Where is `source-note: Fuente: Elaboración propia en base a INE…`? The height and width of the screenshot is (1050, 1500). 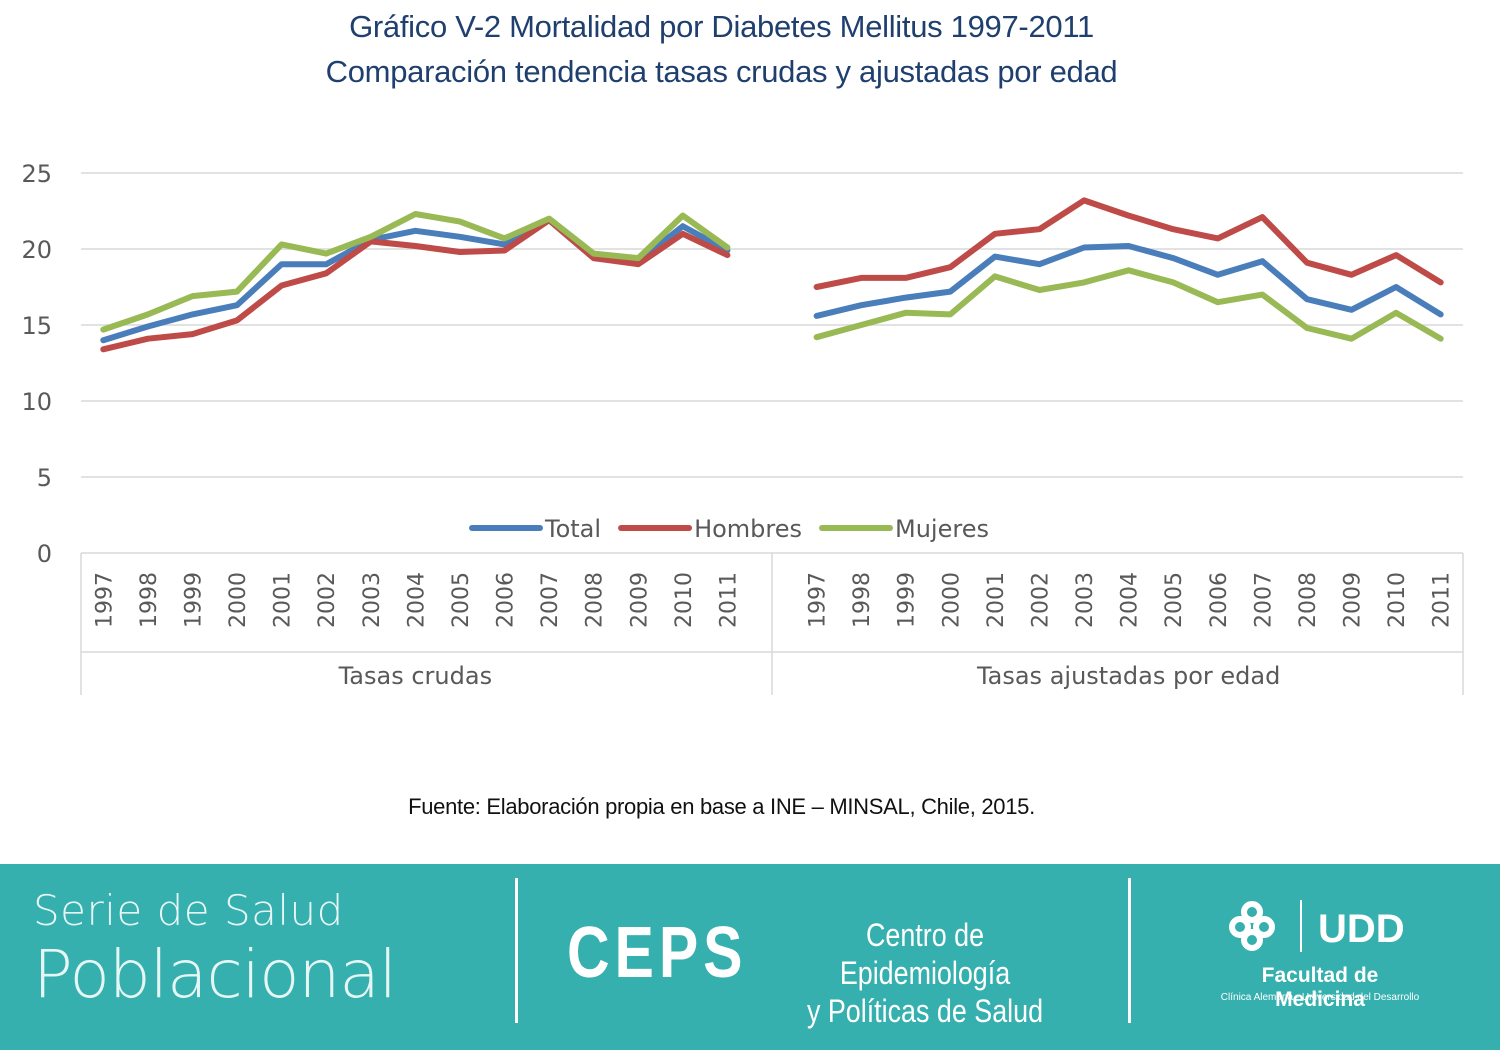 source-note: Fuente: Elaboración propia en base a INE… is located at coordinates (721, 806).